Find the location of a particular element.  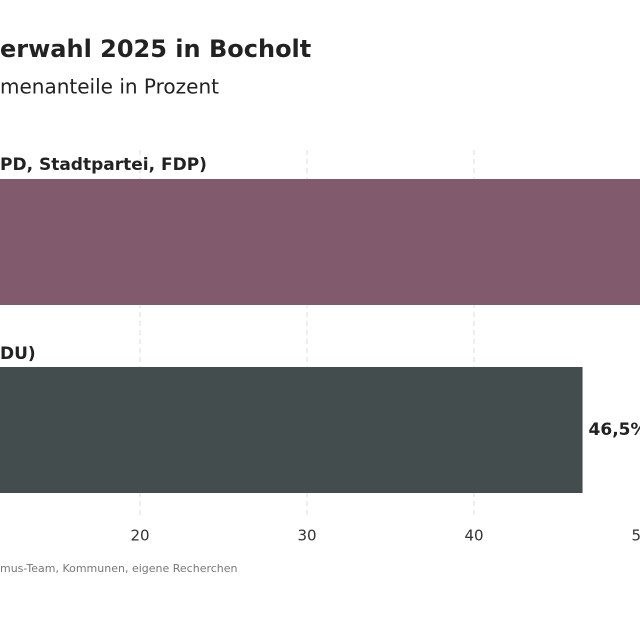

x-tick-label: 20 is located at coordinates (139, 536).